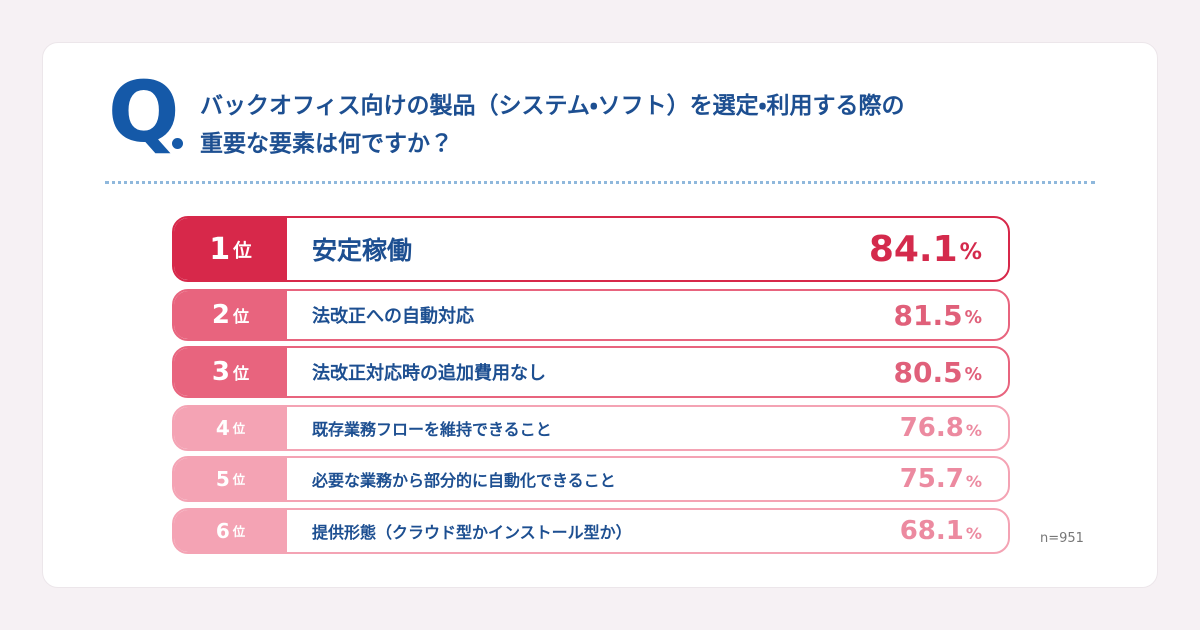 This screenshot has width=1200, height=630. Describe the element at coordinates (220, 372) in the screenshot. I see `rank-number: 3` at that location.